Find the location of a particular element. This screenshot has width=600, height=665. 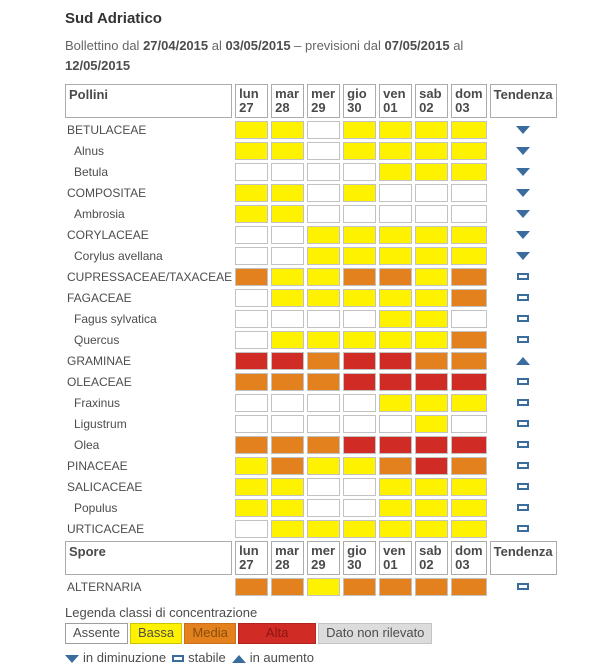

subtitle-text: al is located at coordinates (217, 45).